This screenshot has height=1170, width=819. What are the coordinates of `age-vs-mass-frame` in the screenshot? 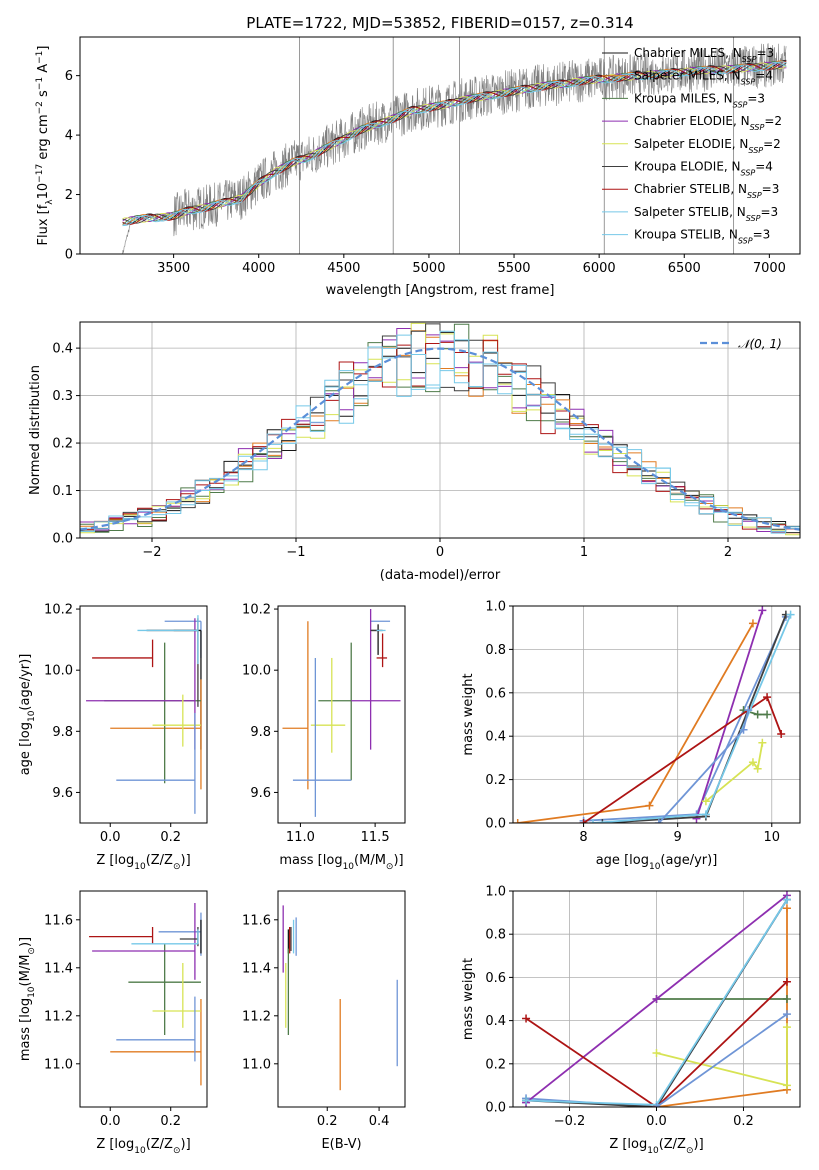 It's located at (341, 714).